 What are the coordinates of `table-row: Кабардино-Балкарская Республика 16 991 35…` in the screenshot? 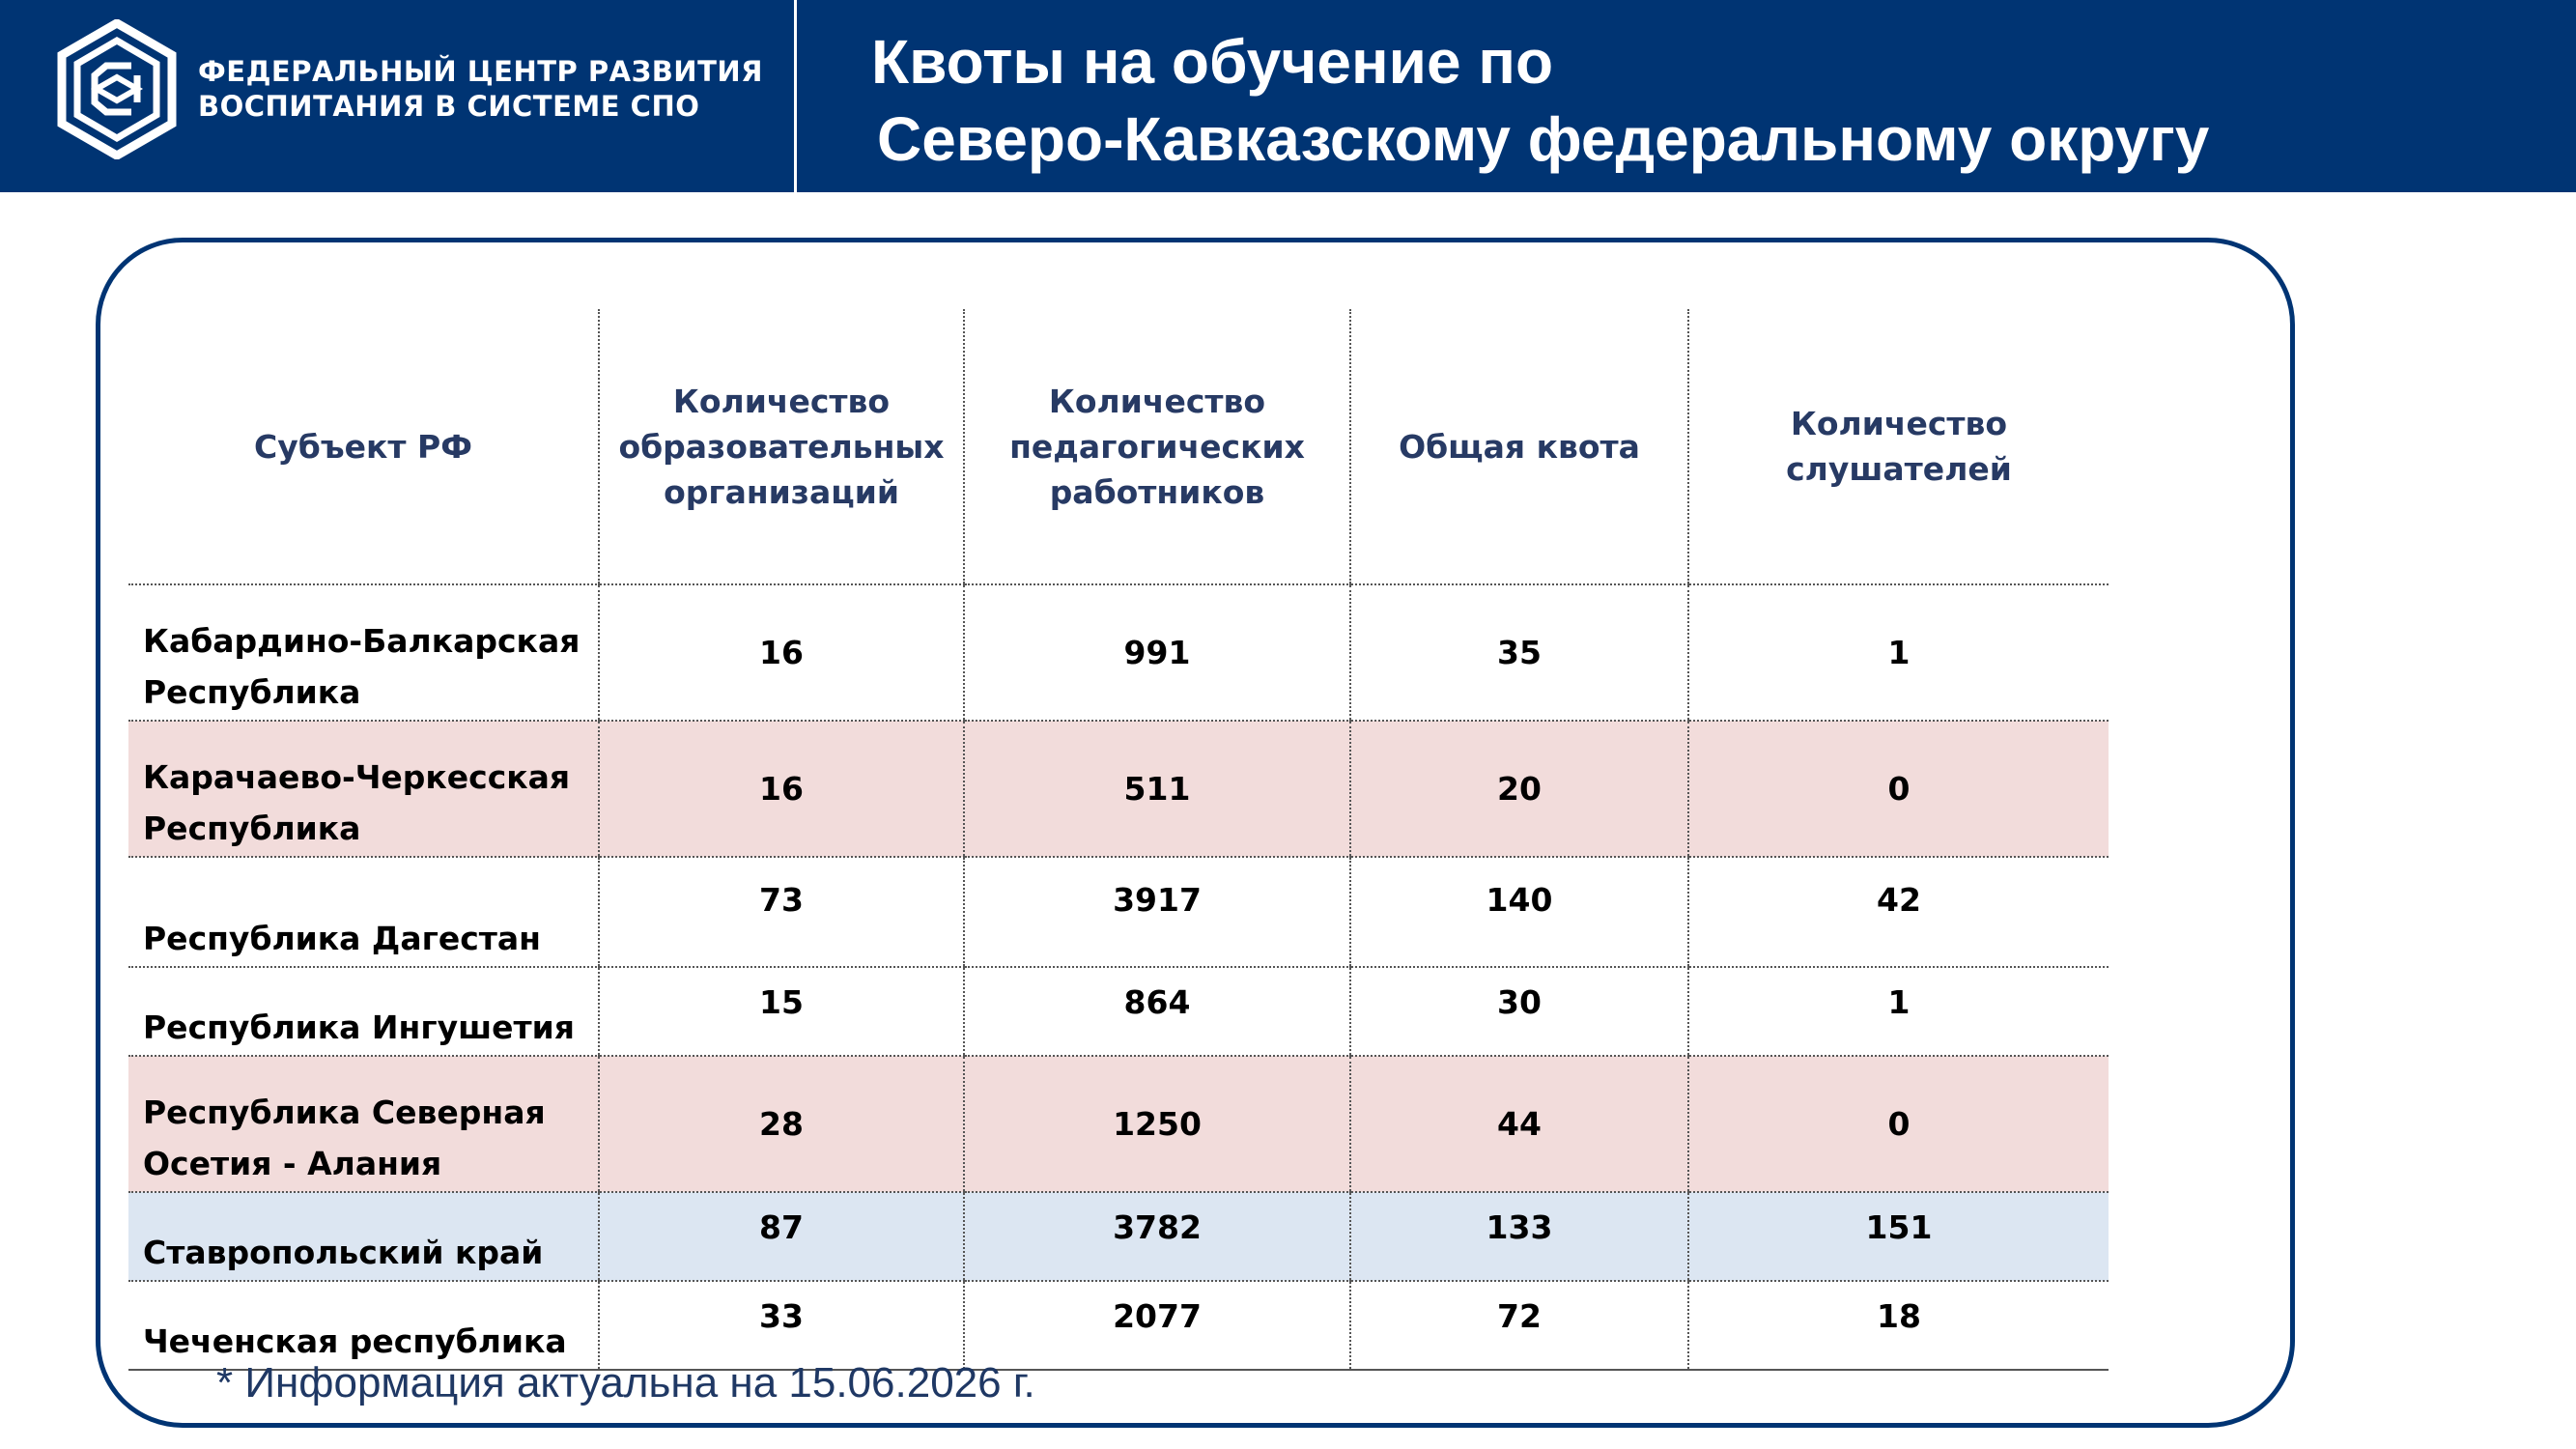 It's located at (1118, 653).